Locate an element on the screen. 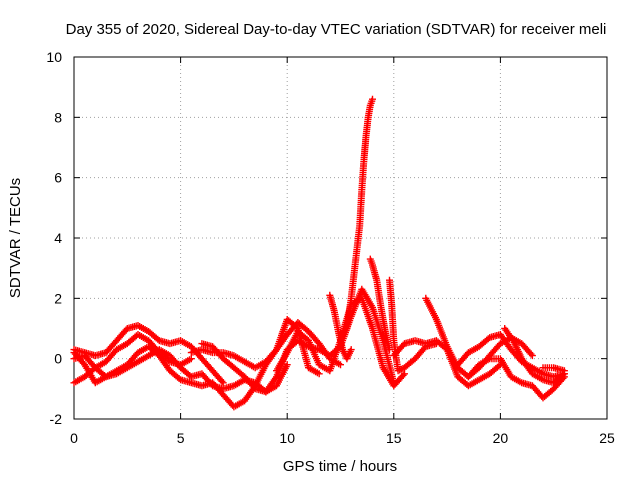 The width and height of the screenshot is (640, 480). x-tick-label: 0 is located at coordinates (74, 438).